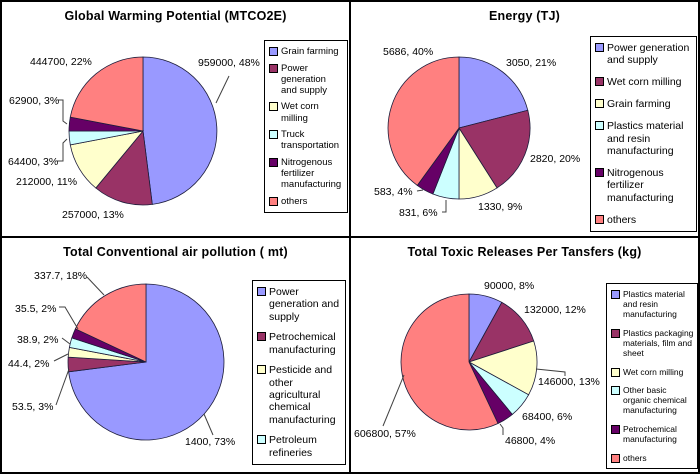  I want to click on slice-label: 3050, 21%, so click(531, 63).